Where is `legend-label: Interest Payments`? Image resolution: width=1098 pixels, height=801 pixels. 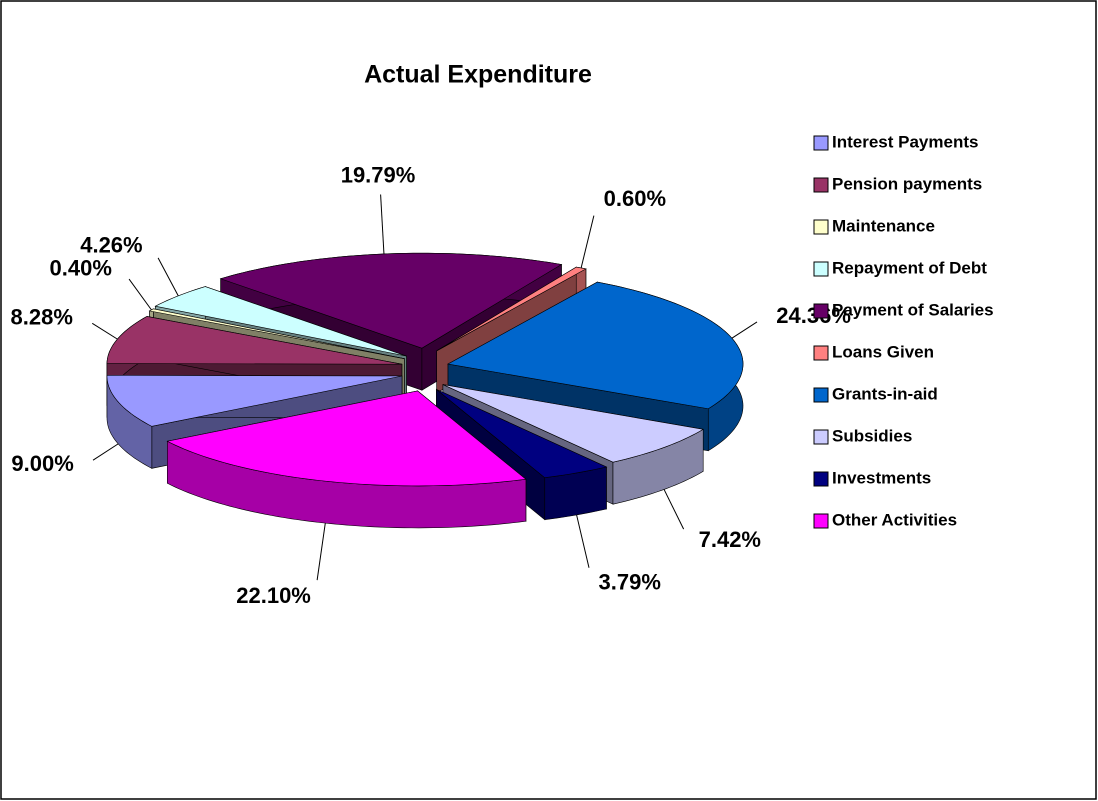
legend-label: Interest Payments is located at coordinates (905, 141).